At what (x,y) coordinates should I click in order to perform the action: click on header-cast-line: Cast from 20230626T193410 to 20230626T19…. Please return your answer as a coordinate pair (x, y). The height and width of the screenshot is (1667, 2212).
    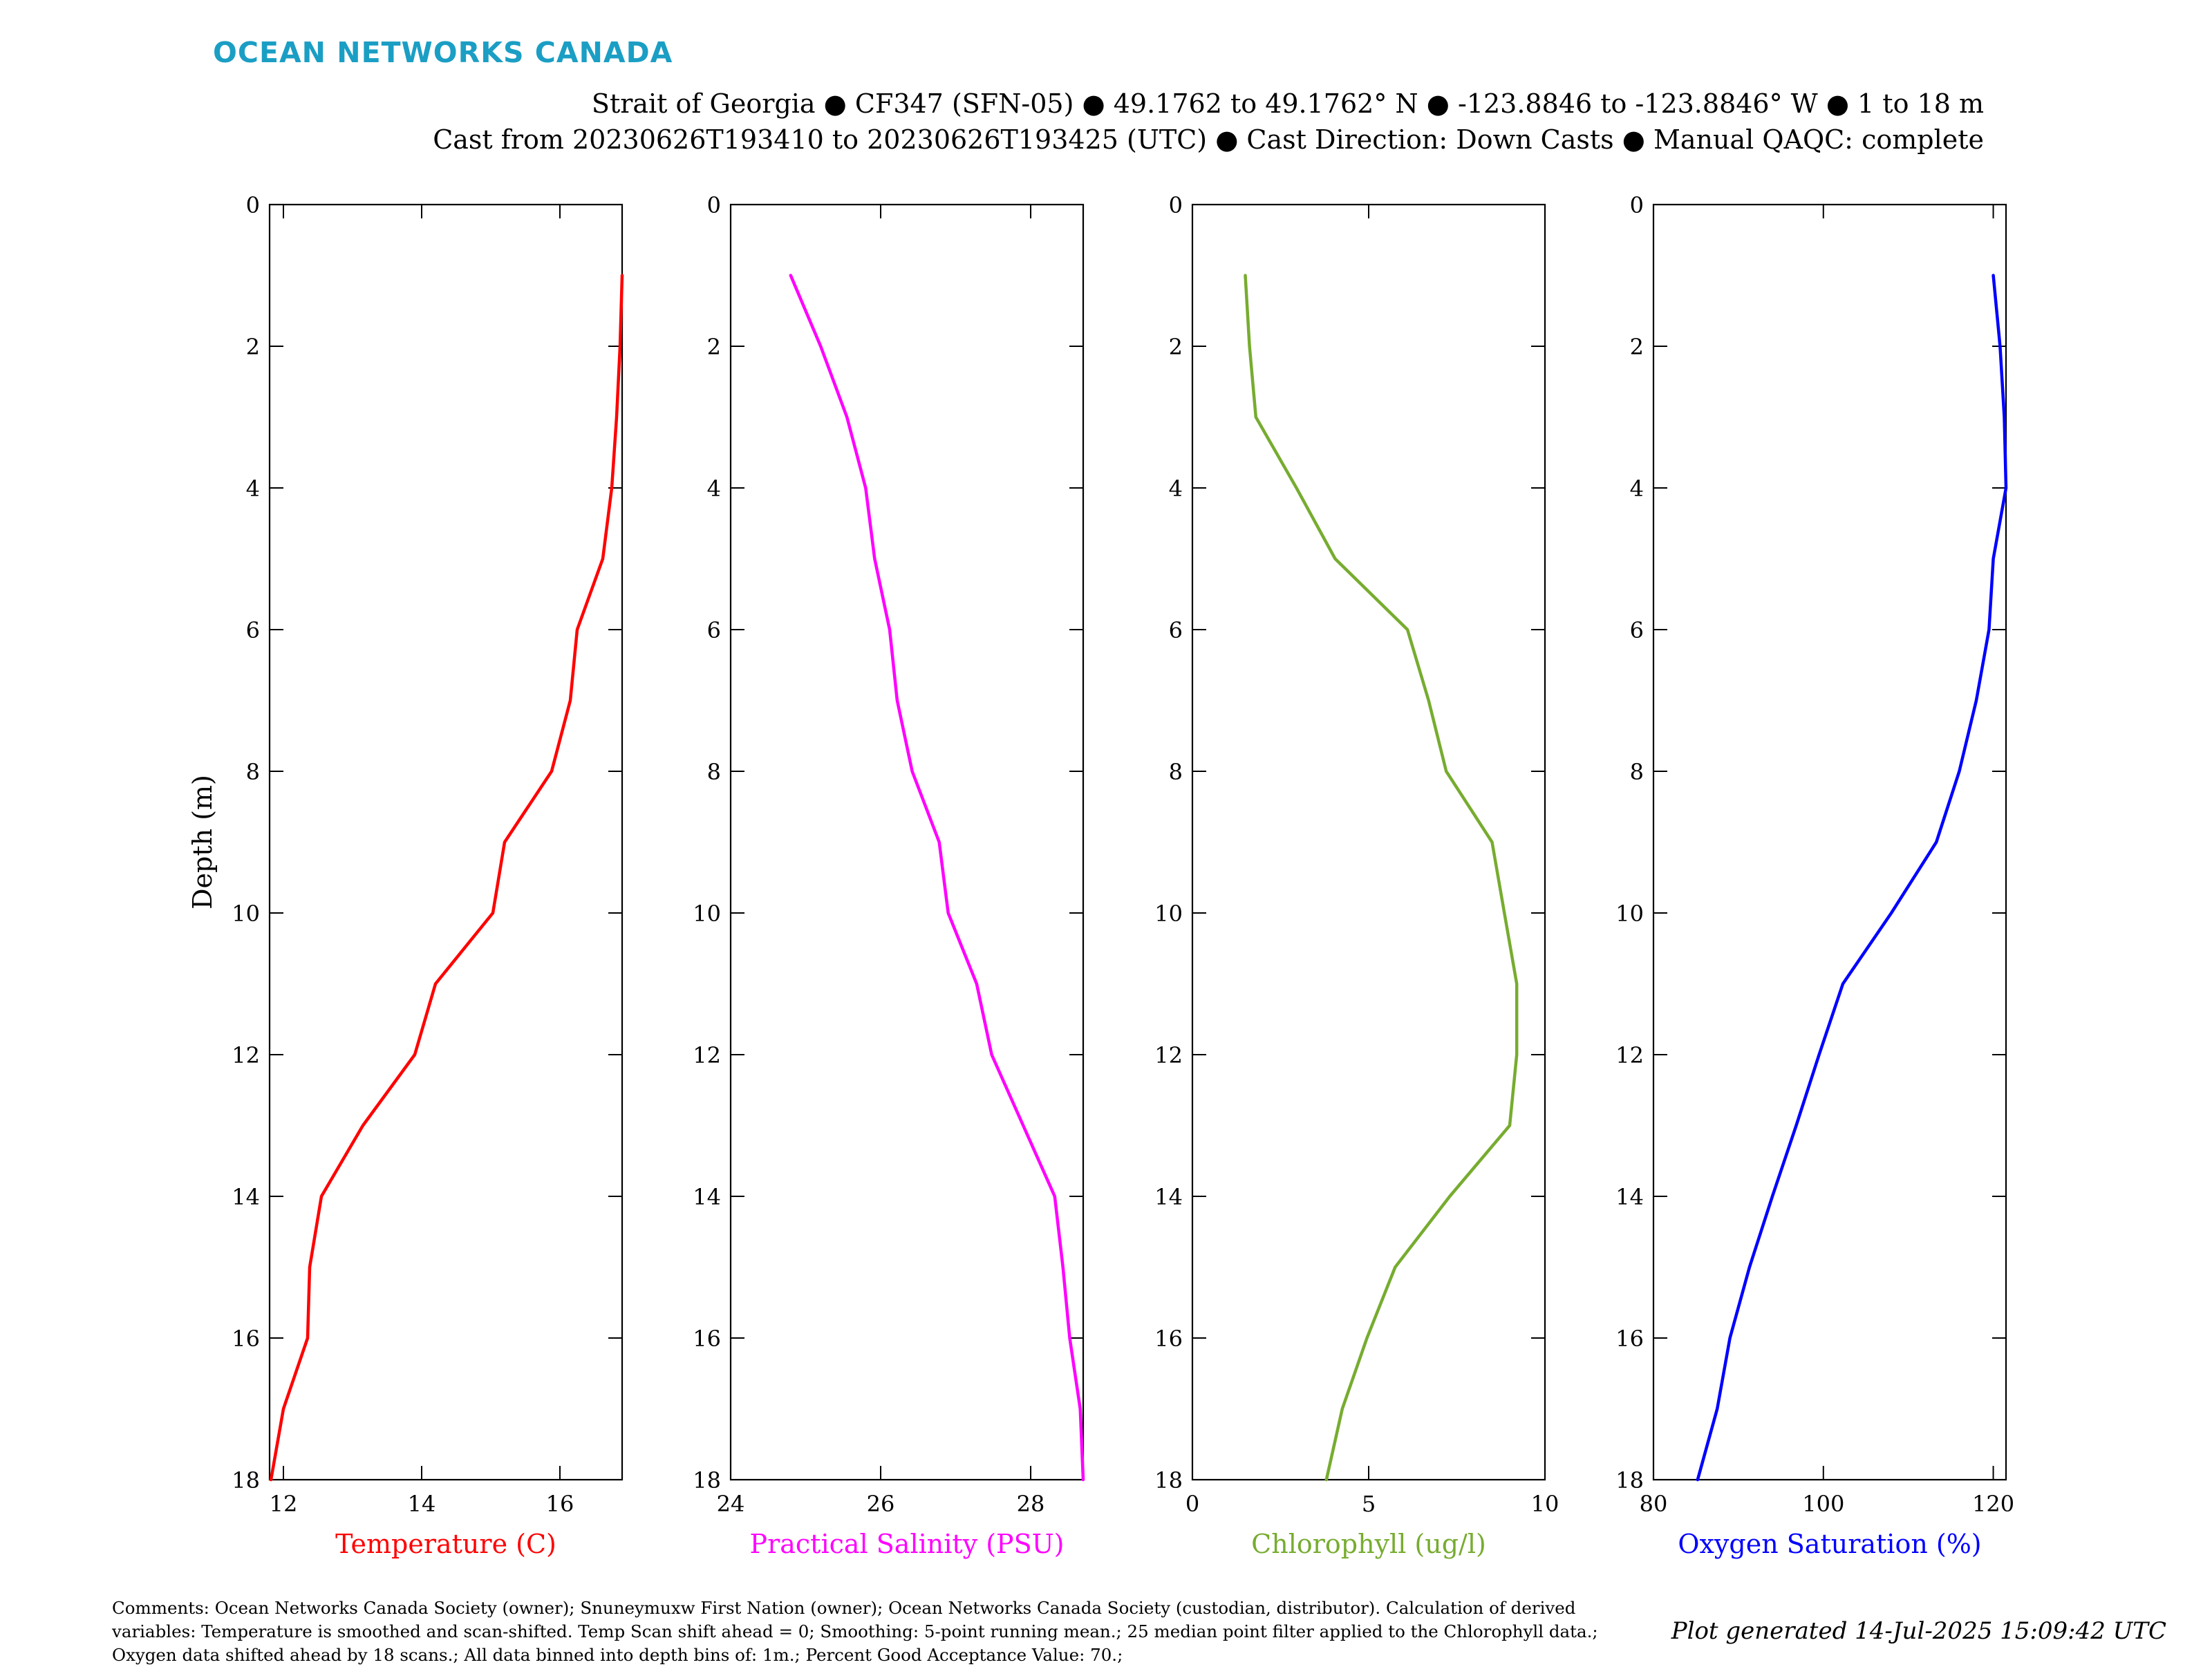
    Looking at the image, I should click on (1208, 139).